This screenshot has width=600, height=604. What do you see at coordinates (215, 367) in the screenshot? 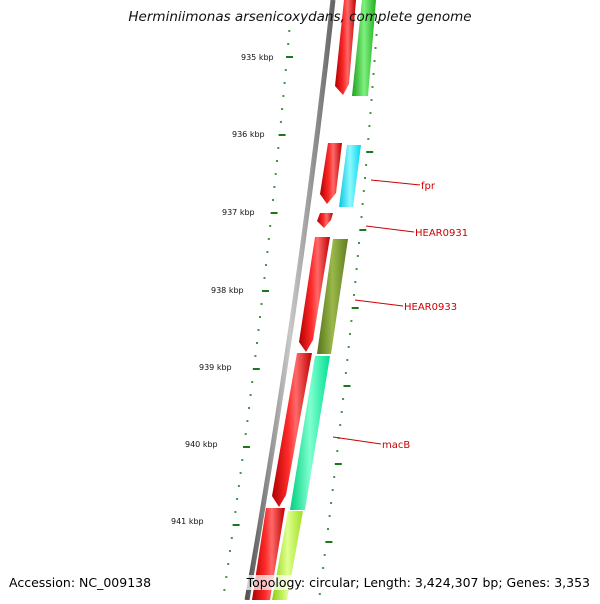
I see `scale-label: 939 kbp` at bounding box center [215, 367].